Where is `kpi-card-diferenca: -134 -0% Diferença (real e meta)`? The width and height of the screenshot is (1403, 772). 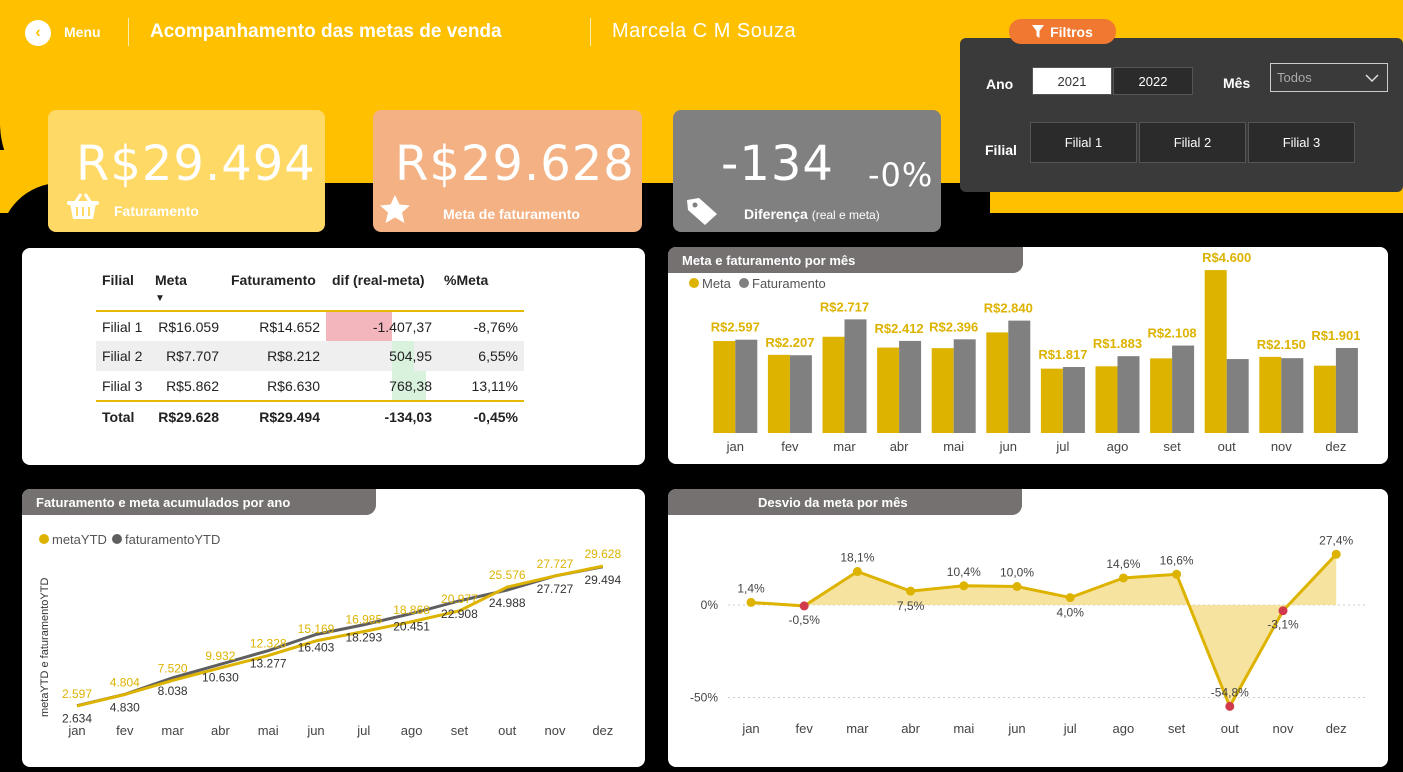 kpi-card-diferenca: -134 -0% Diferença (real e meta) is located at coordinates (807, 171).